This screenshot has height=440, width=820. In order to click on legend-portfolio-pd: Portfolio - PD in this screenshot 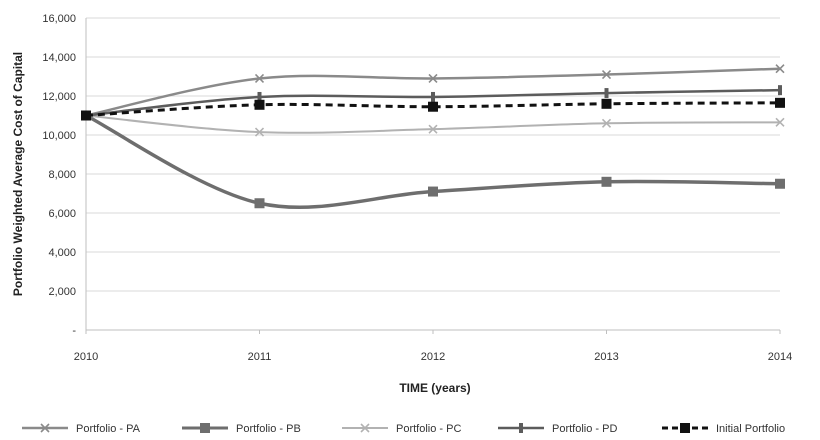, I will do `click(557, 429)`.